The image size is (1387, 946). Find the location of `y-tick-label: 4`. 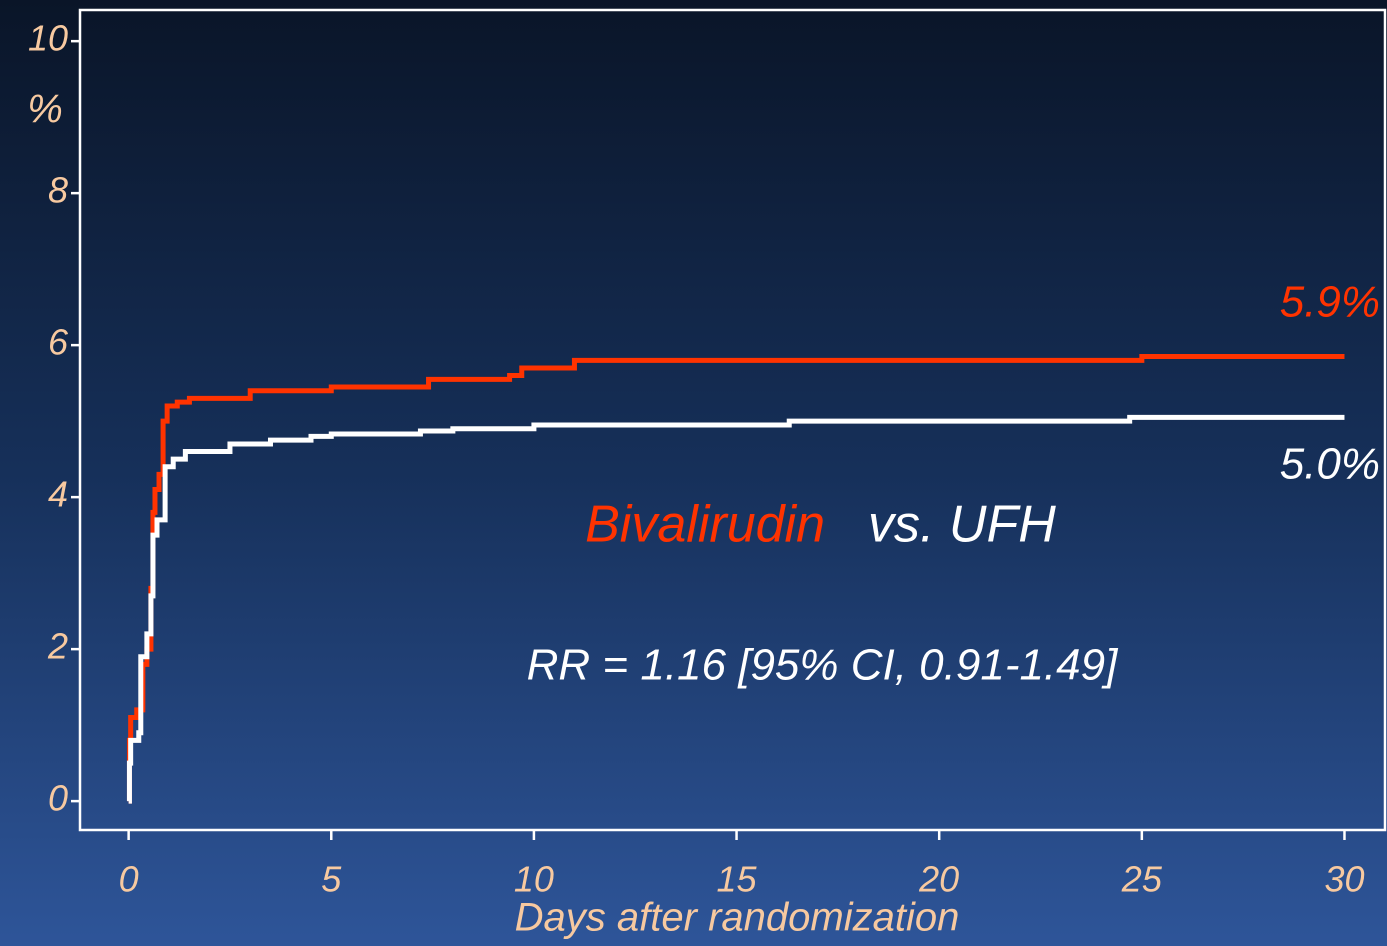

y-tick-label: 4 is located at coordinates (58, 494).